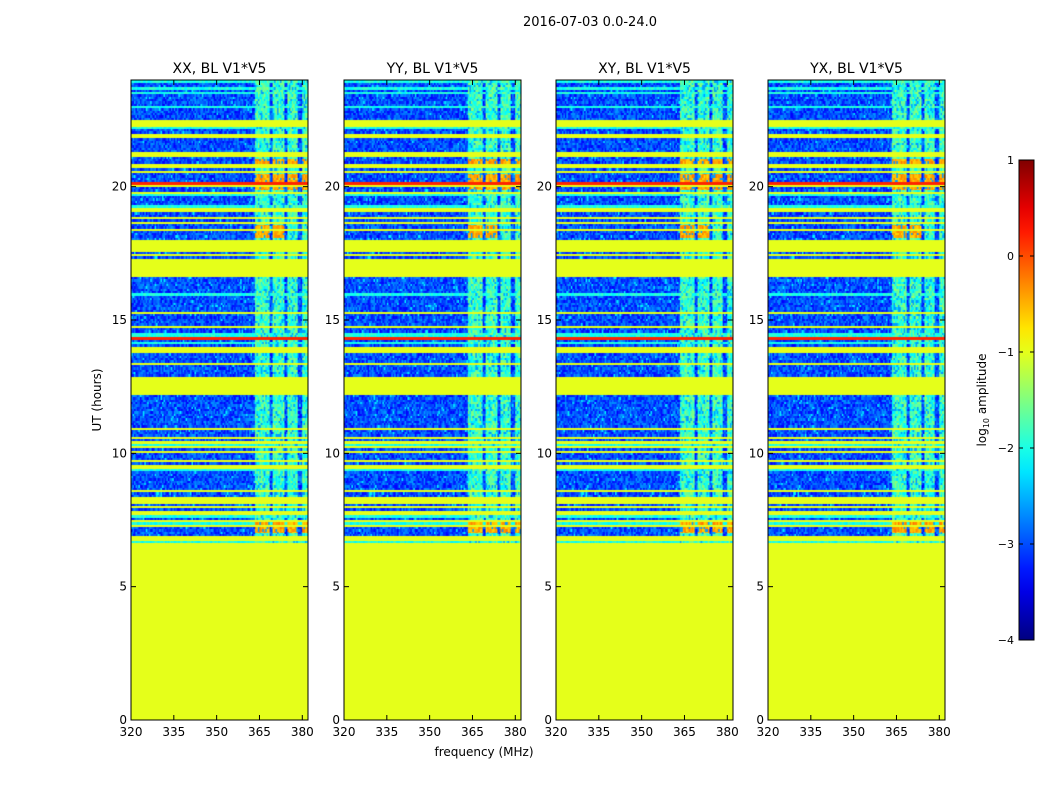 This screenshot has height=800, width=1050. Describe the element at coordinates (856, 69) in the screenshot. I see `panel-title: YX, BL V1*V5` at that location.